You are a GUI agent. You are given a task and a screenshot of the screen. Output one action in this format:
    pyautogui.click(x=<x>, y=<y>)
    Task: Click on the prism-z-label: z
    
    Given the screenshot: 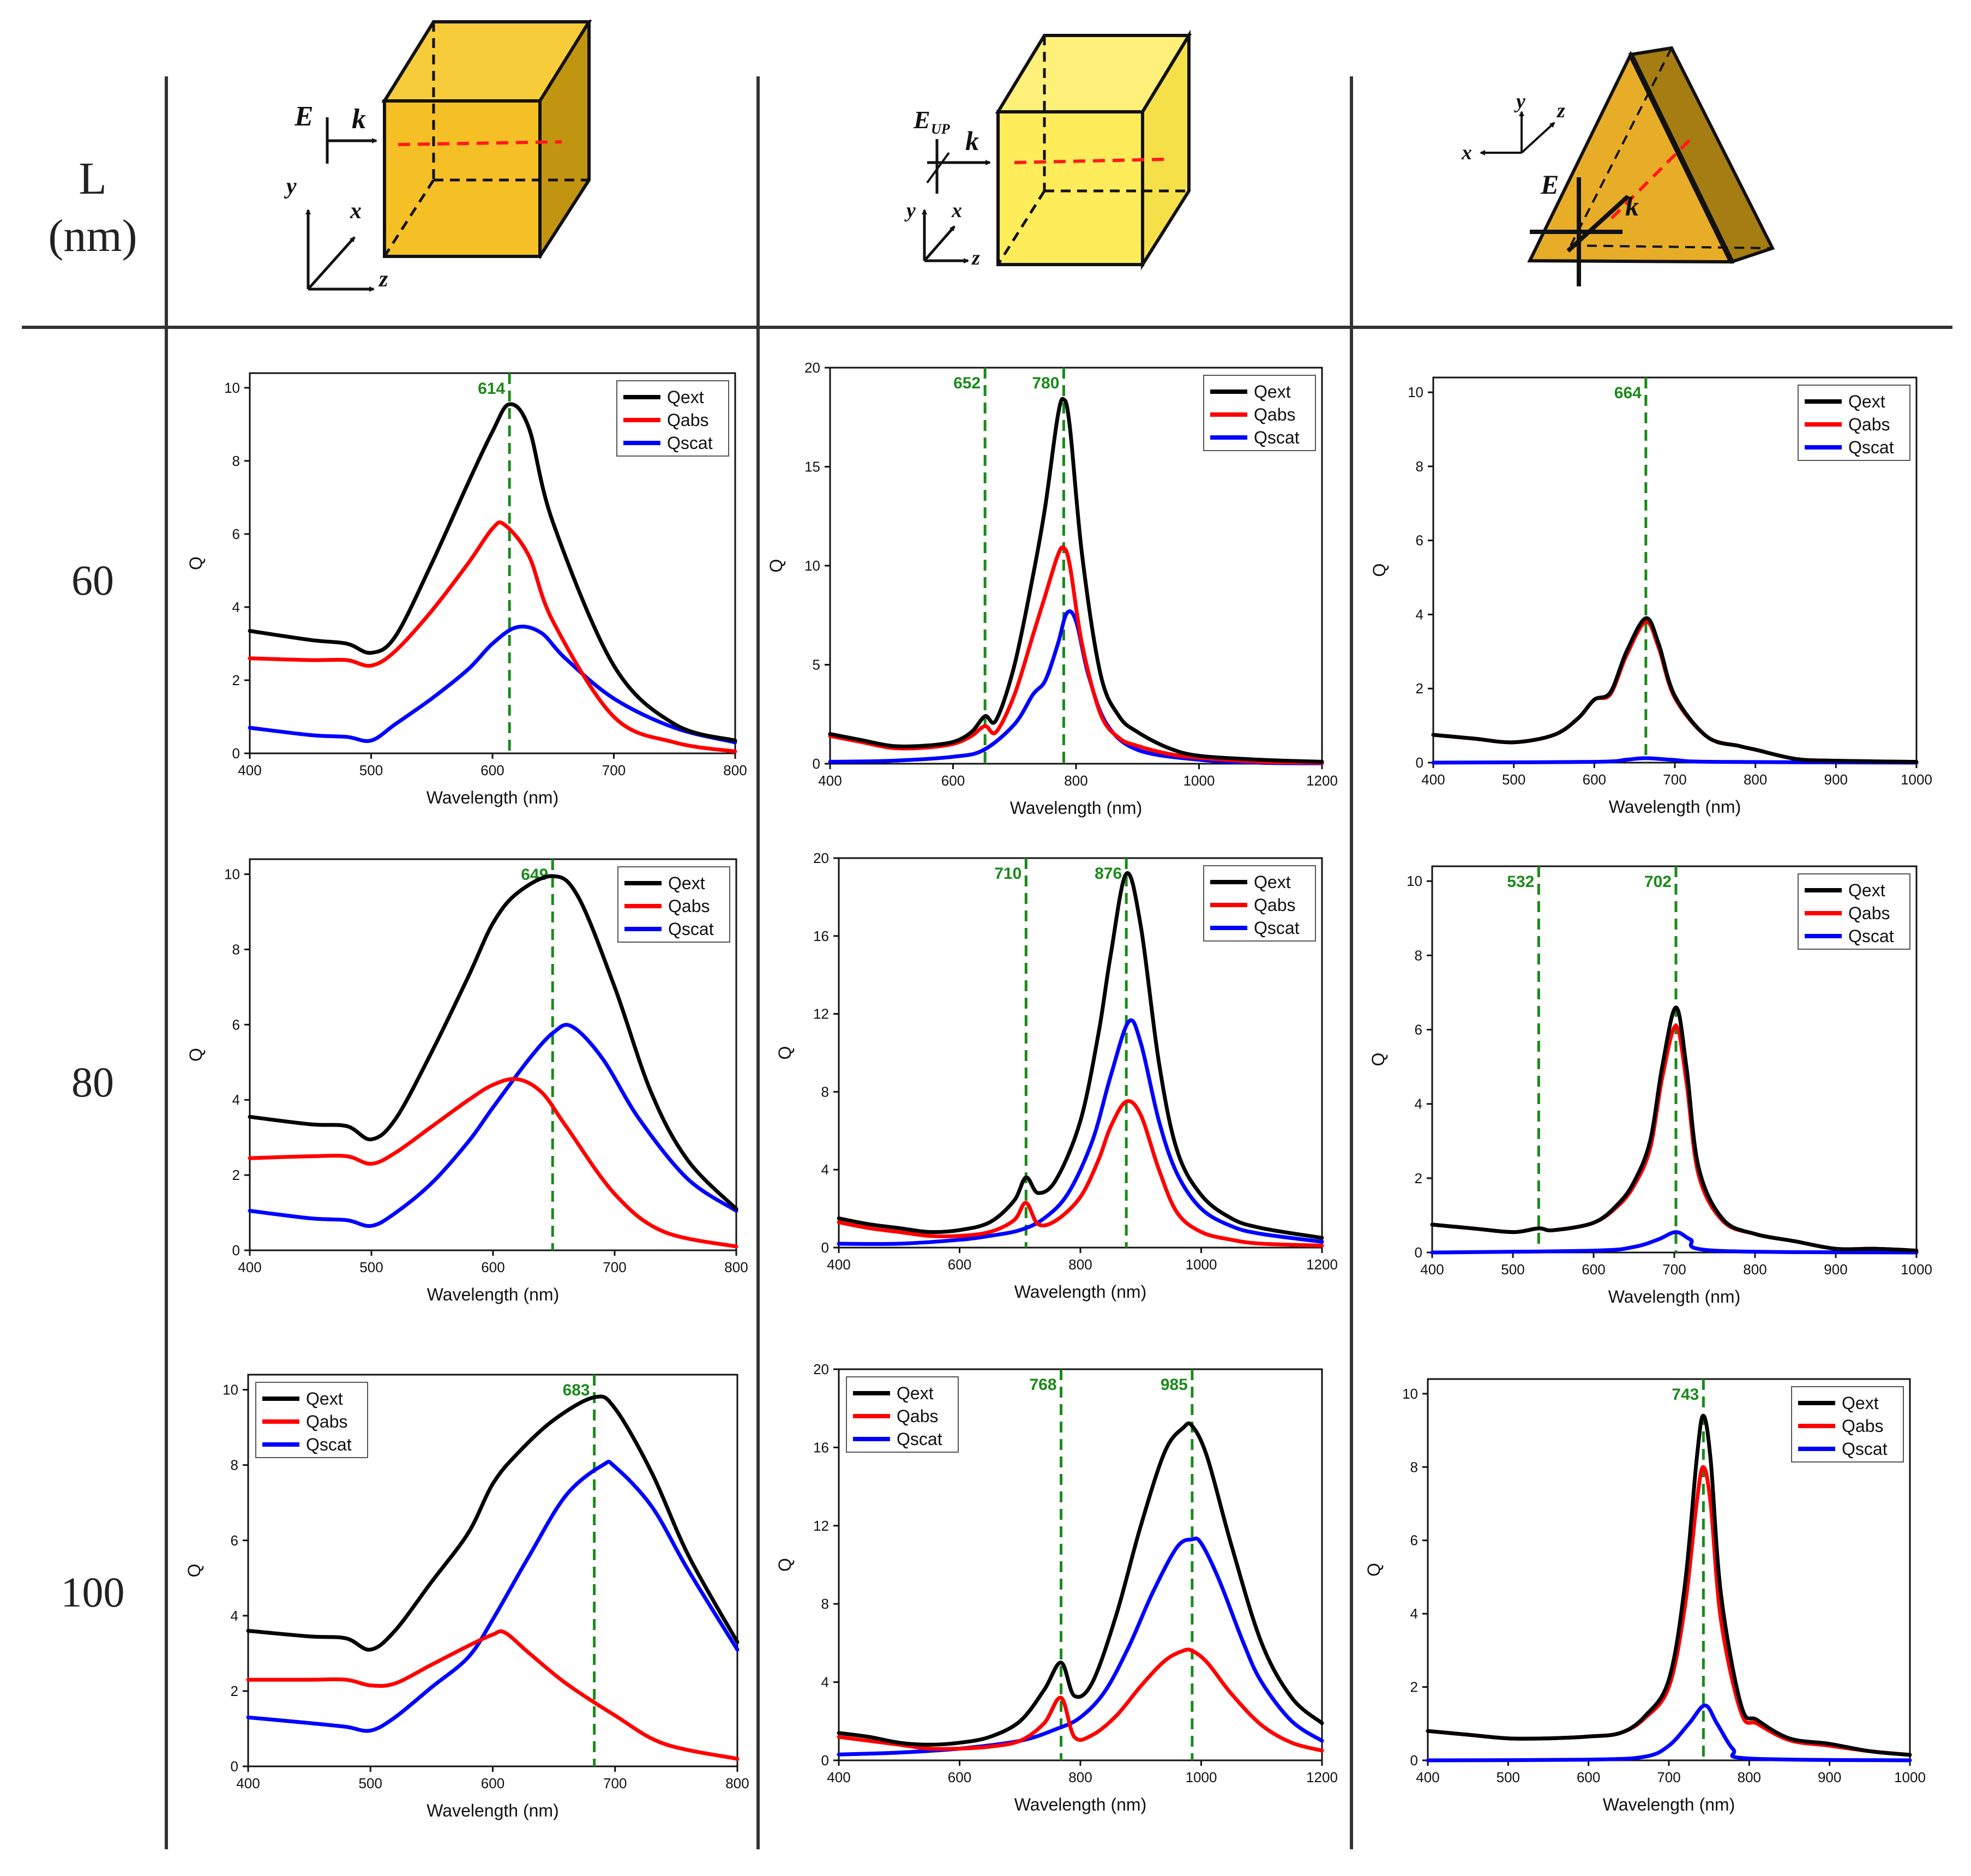 What is the action you would take?
    pyautogui.click(x=1560, y=110)
    